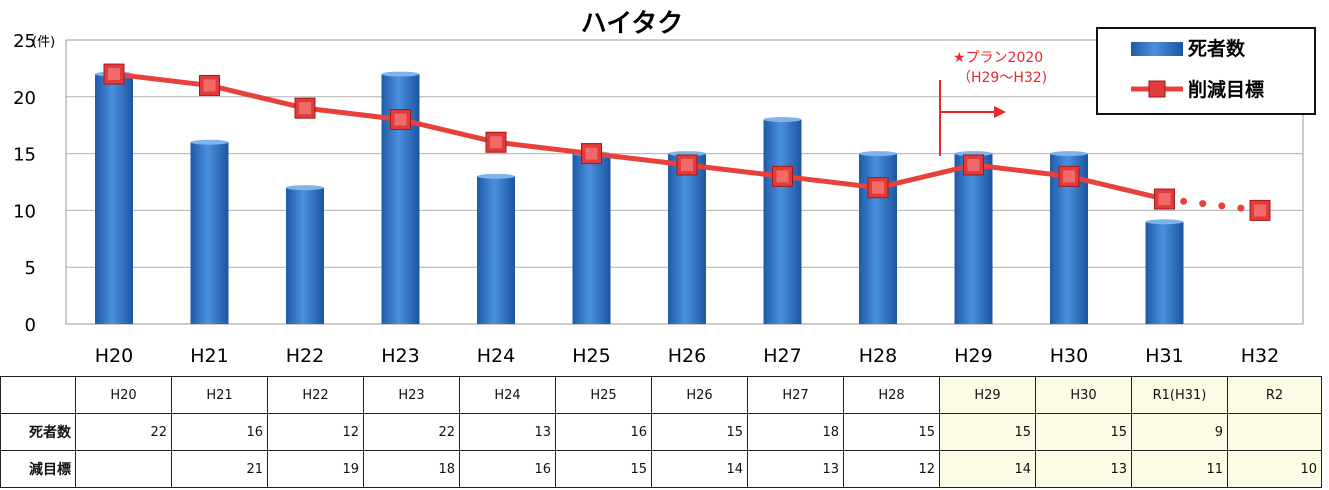 The height and width of the screenshot is (490, 1329). Describe the element at coordinates (24, 155) in the screenshot. I see `y-tick-label-15: 15` at that location.